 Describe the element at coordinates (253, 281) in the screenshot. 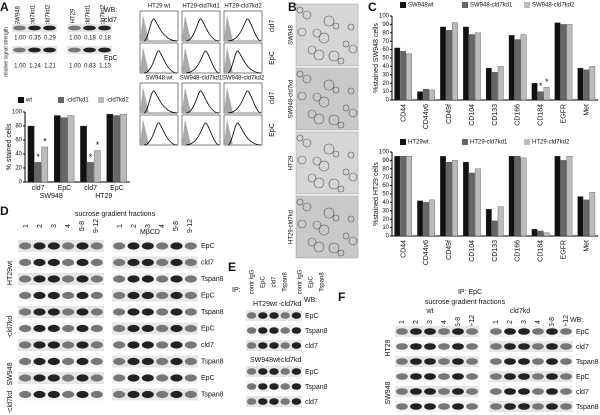

I see `lane-label: contr IgG` at that location.